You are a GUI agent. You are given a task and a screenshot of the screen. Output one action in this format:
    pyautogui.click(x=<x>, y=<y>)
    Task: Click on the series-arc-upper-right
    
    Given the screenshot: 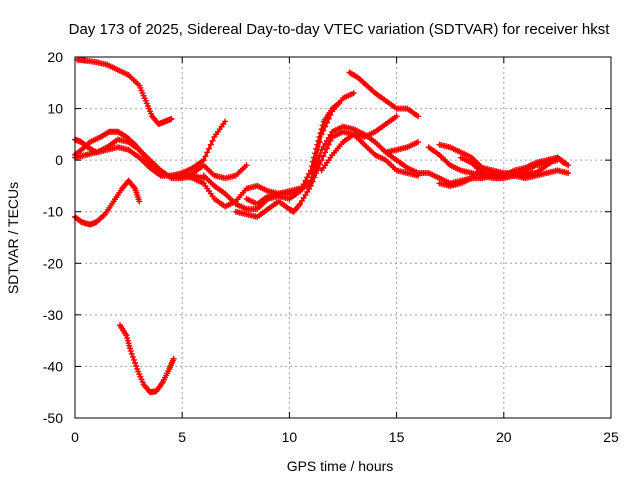 What is the action you would take?
    pyautogui.click(x=384, y=94)
    